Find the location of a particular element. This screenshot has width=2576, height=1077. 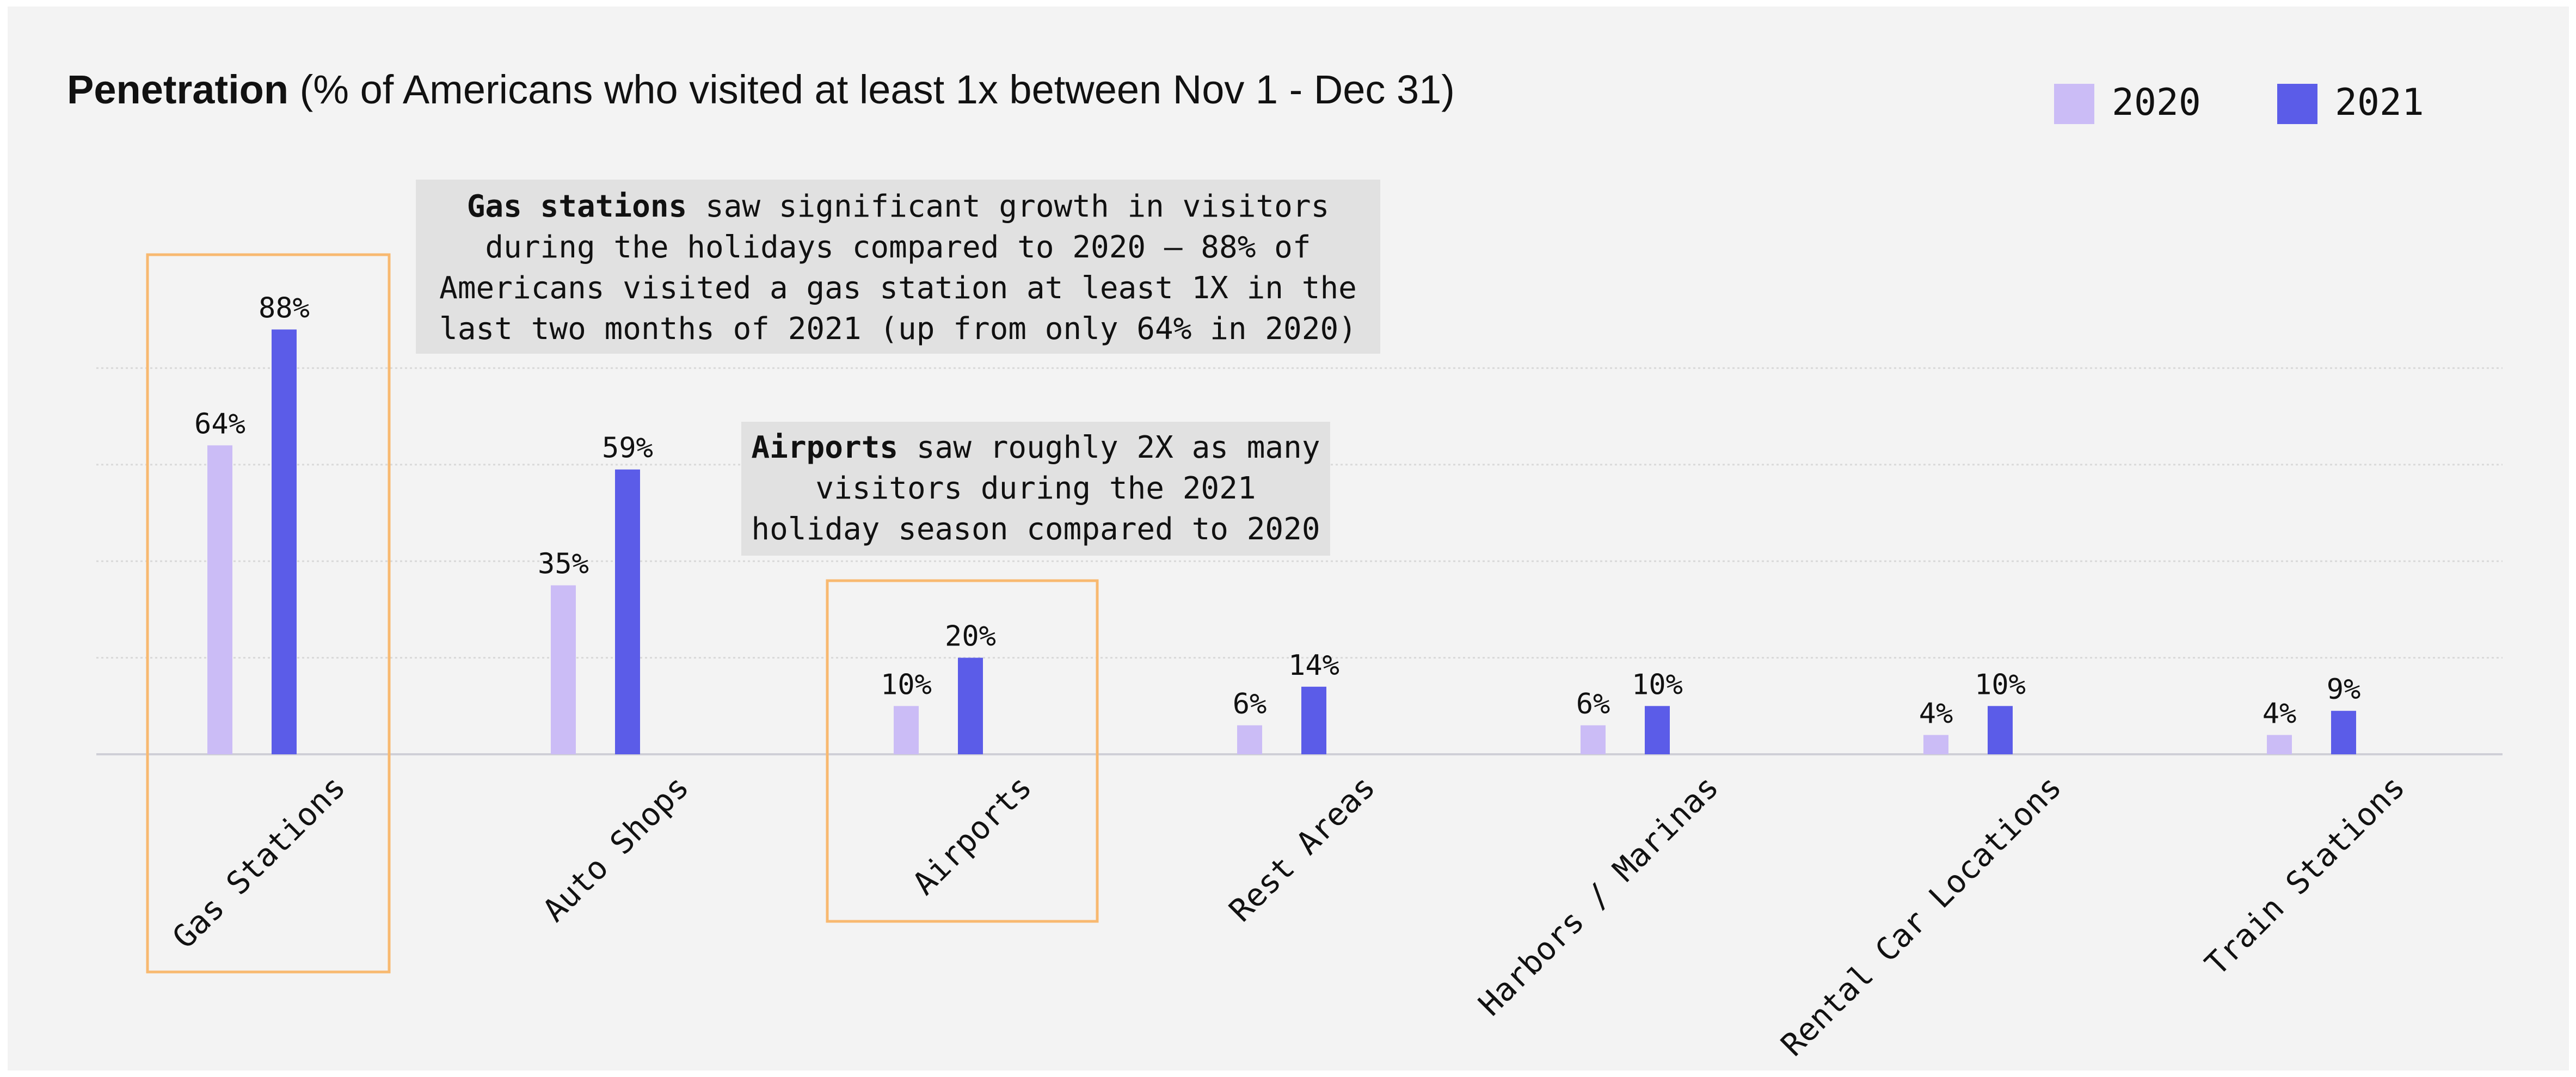

bar-2020-harbors-marinas is located at coordinates (1593, 739).